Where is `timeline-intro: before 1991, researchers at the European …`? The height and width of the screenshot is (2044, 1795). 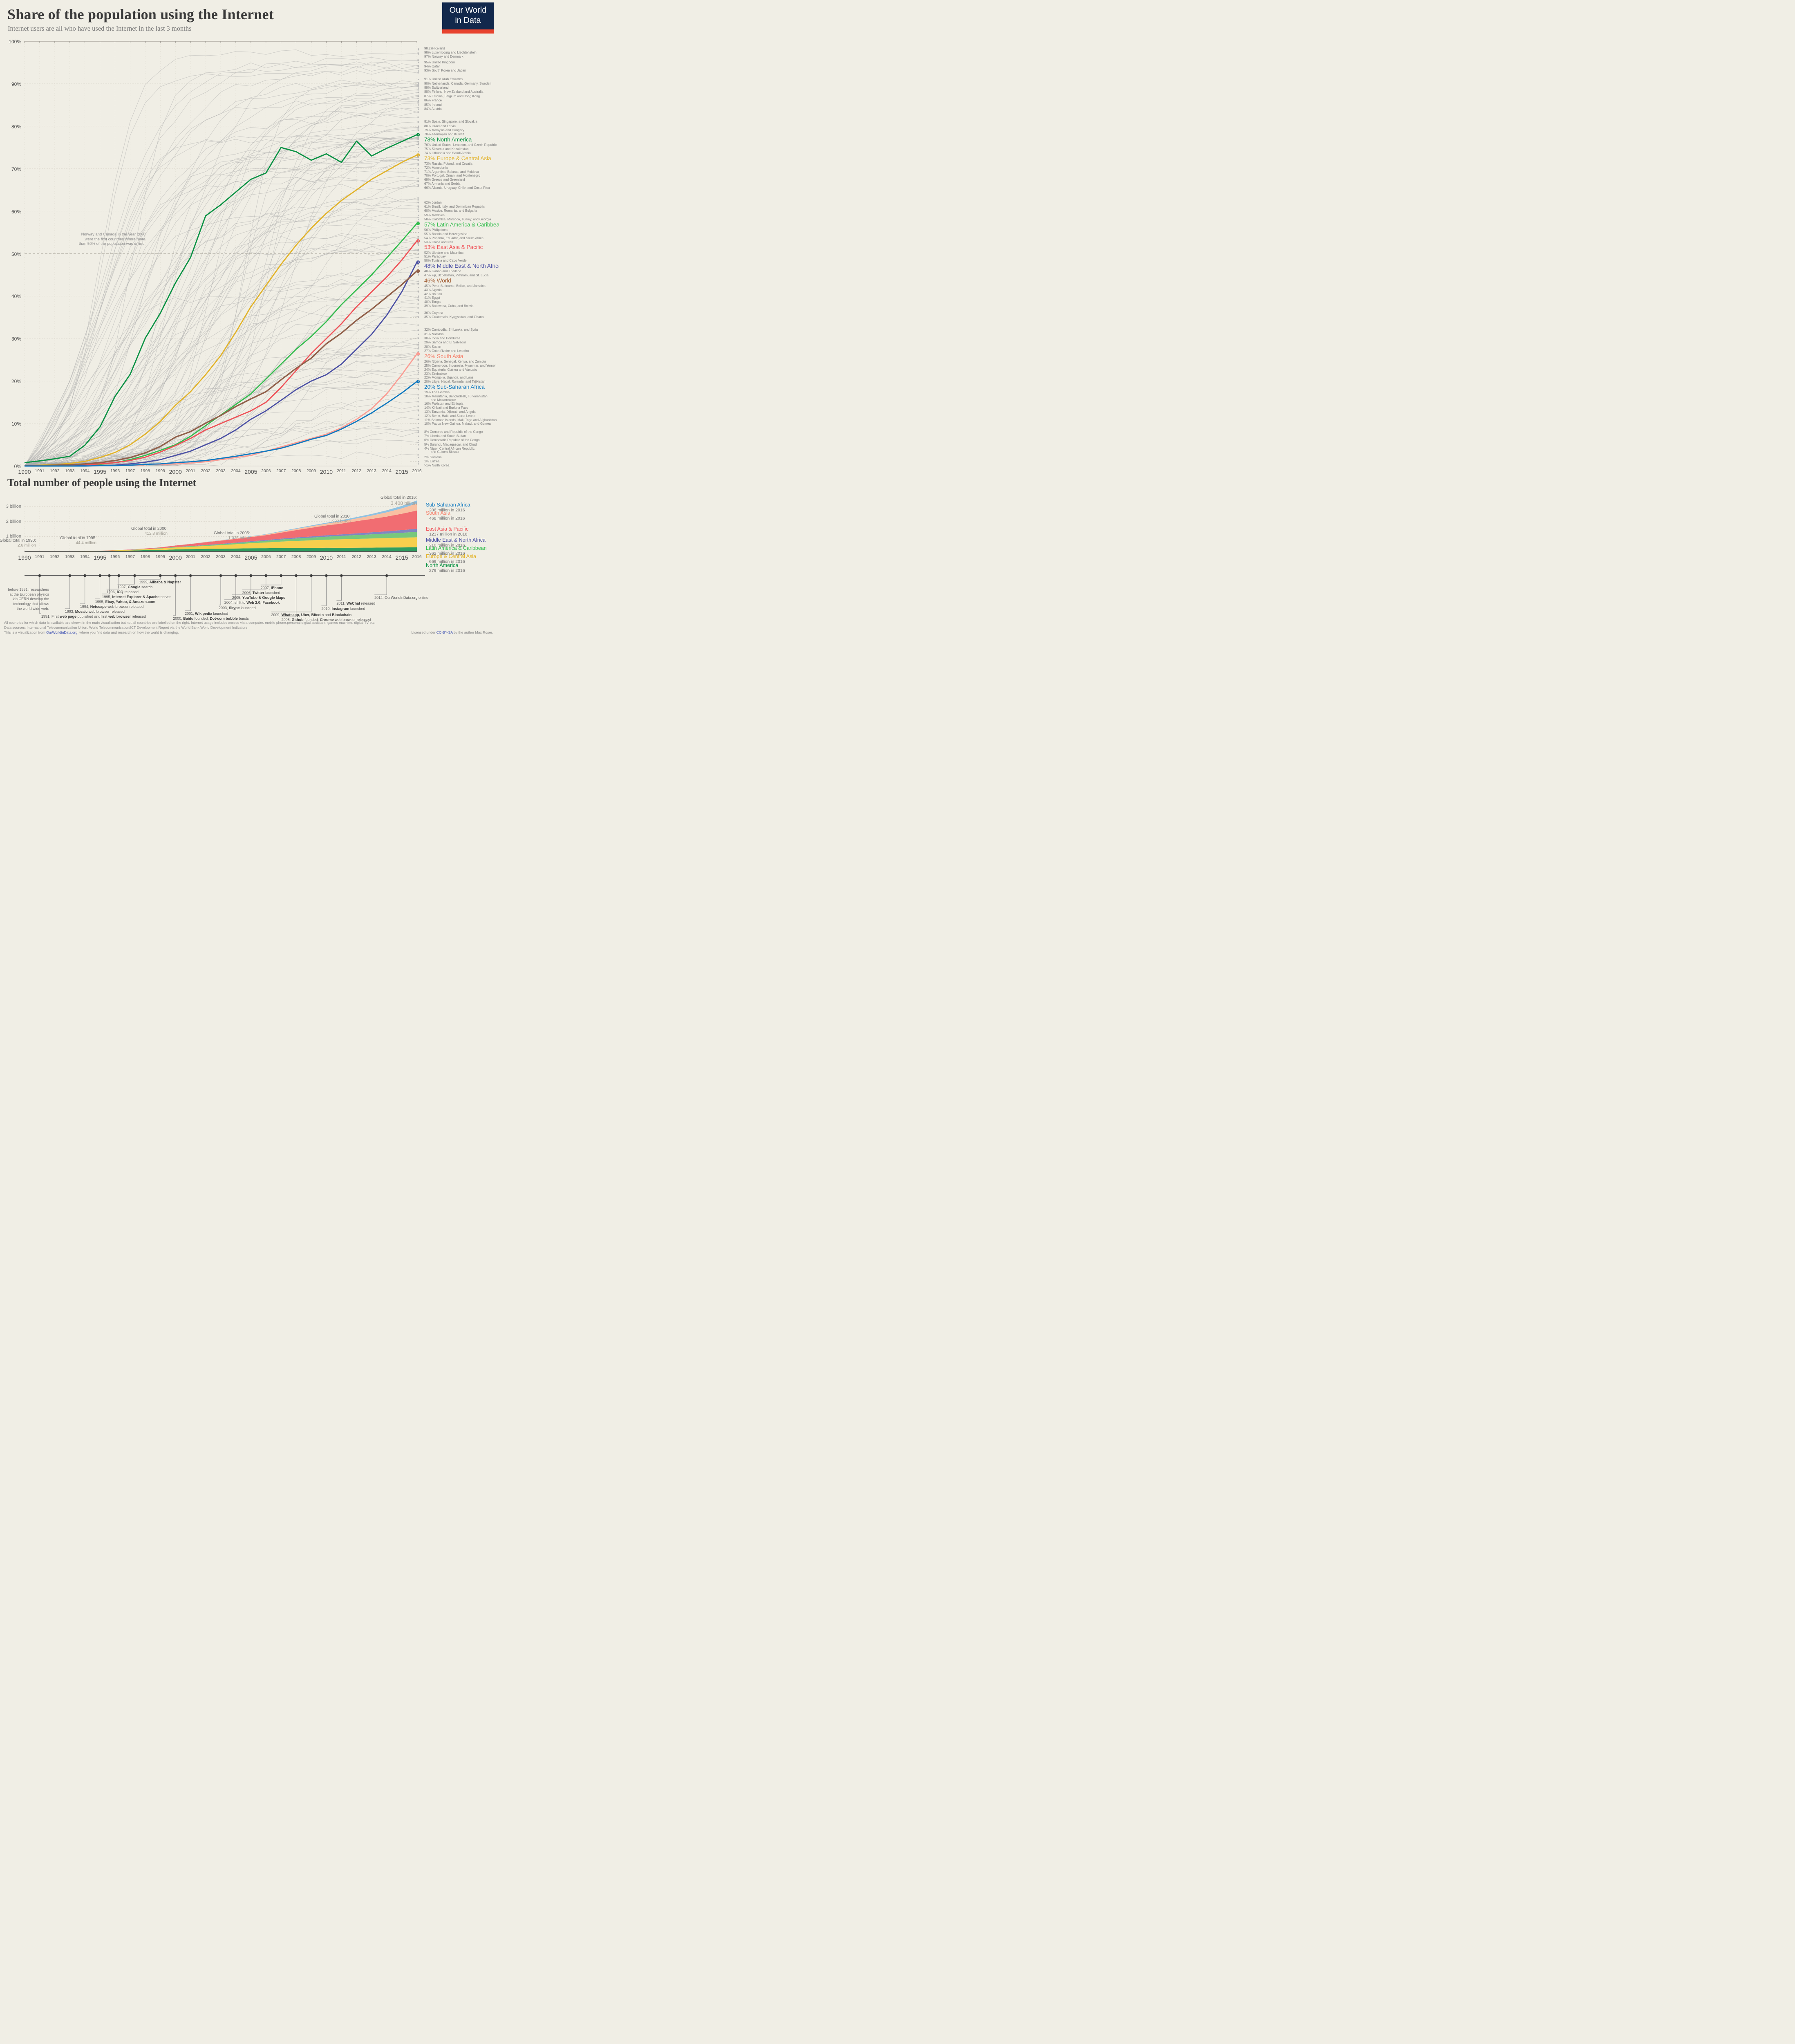 timeline-intro: before 1991, researchers at the European … is located at coordinates (26, 599).